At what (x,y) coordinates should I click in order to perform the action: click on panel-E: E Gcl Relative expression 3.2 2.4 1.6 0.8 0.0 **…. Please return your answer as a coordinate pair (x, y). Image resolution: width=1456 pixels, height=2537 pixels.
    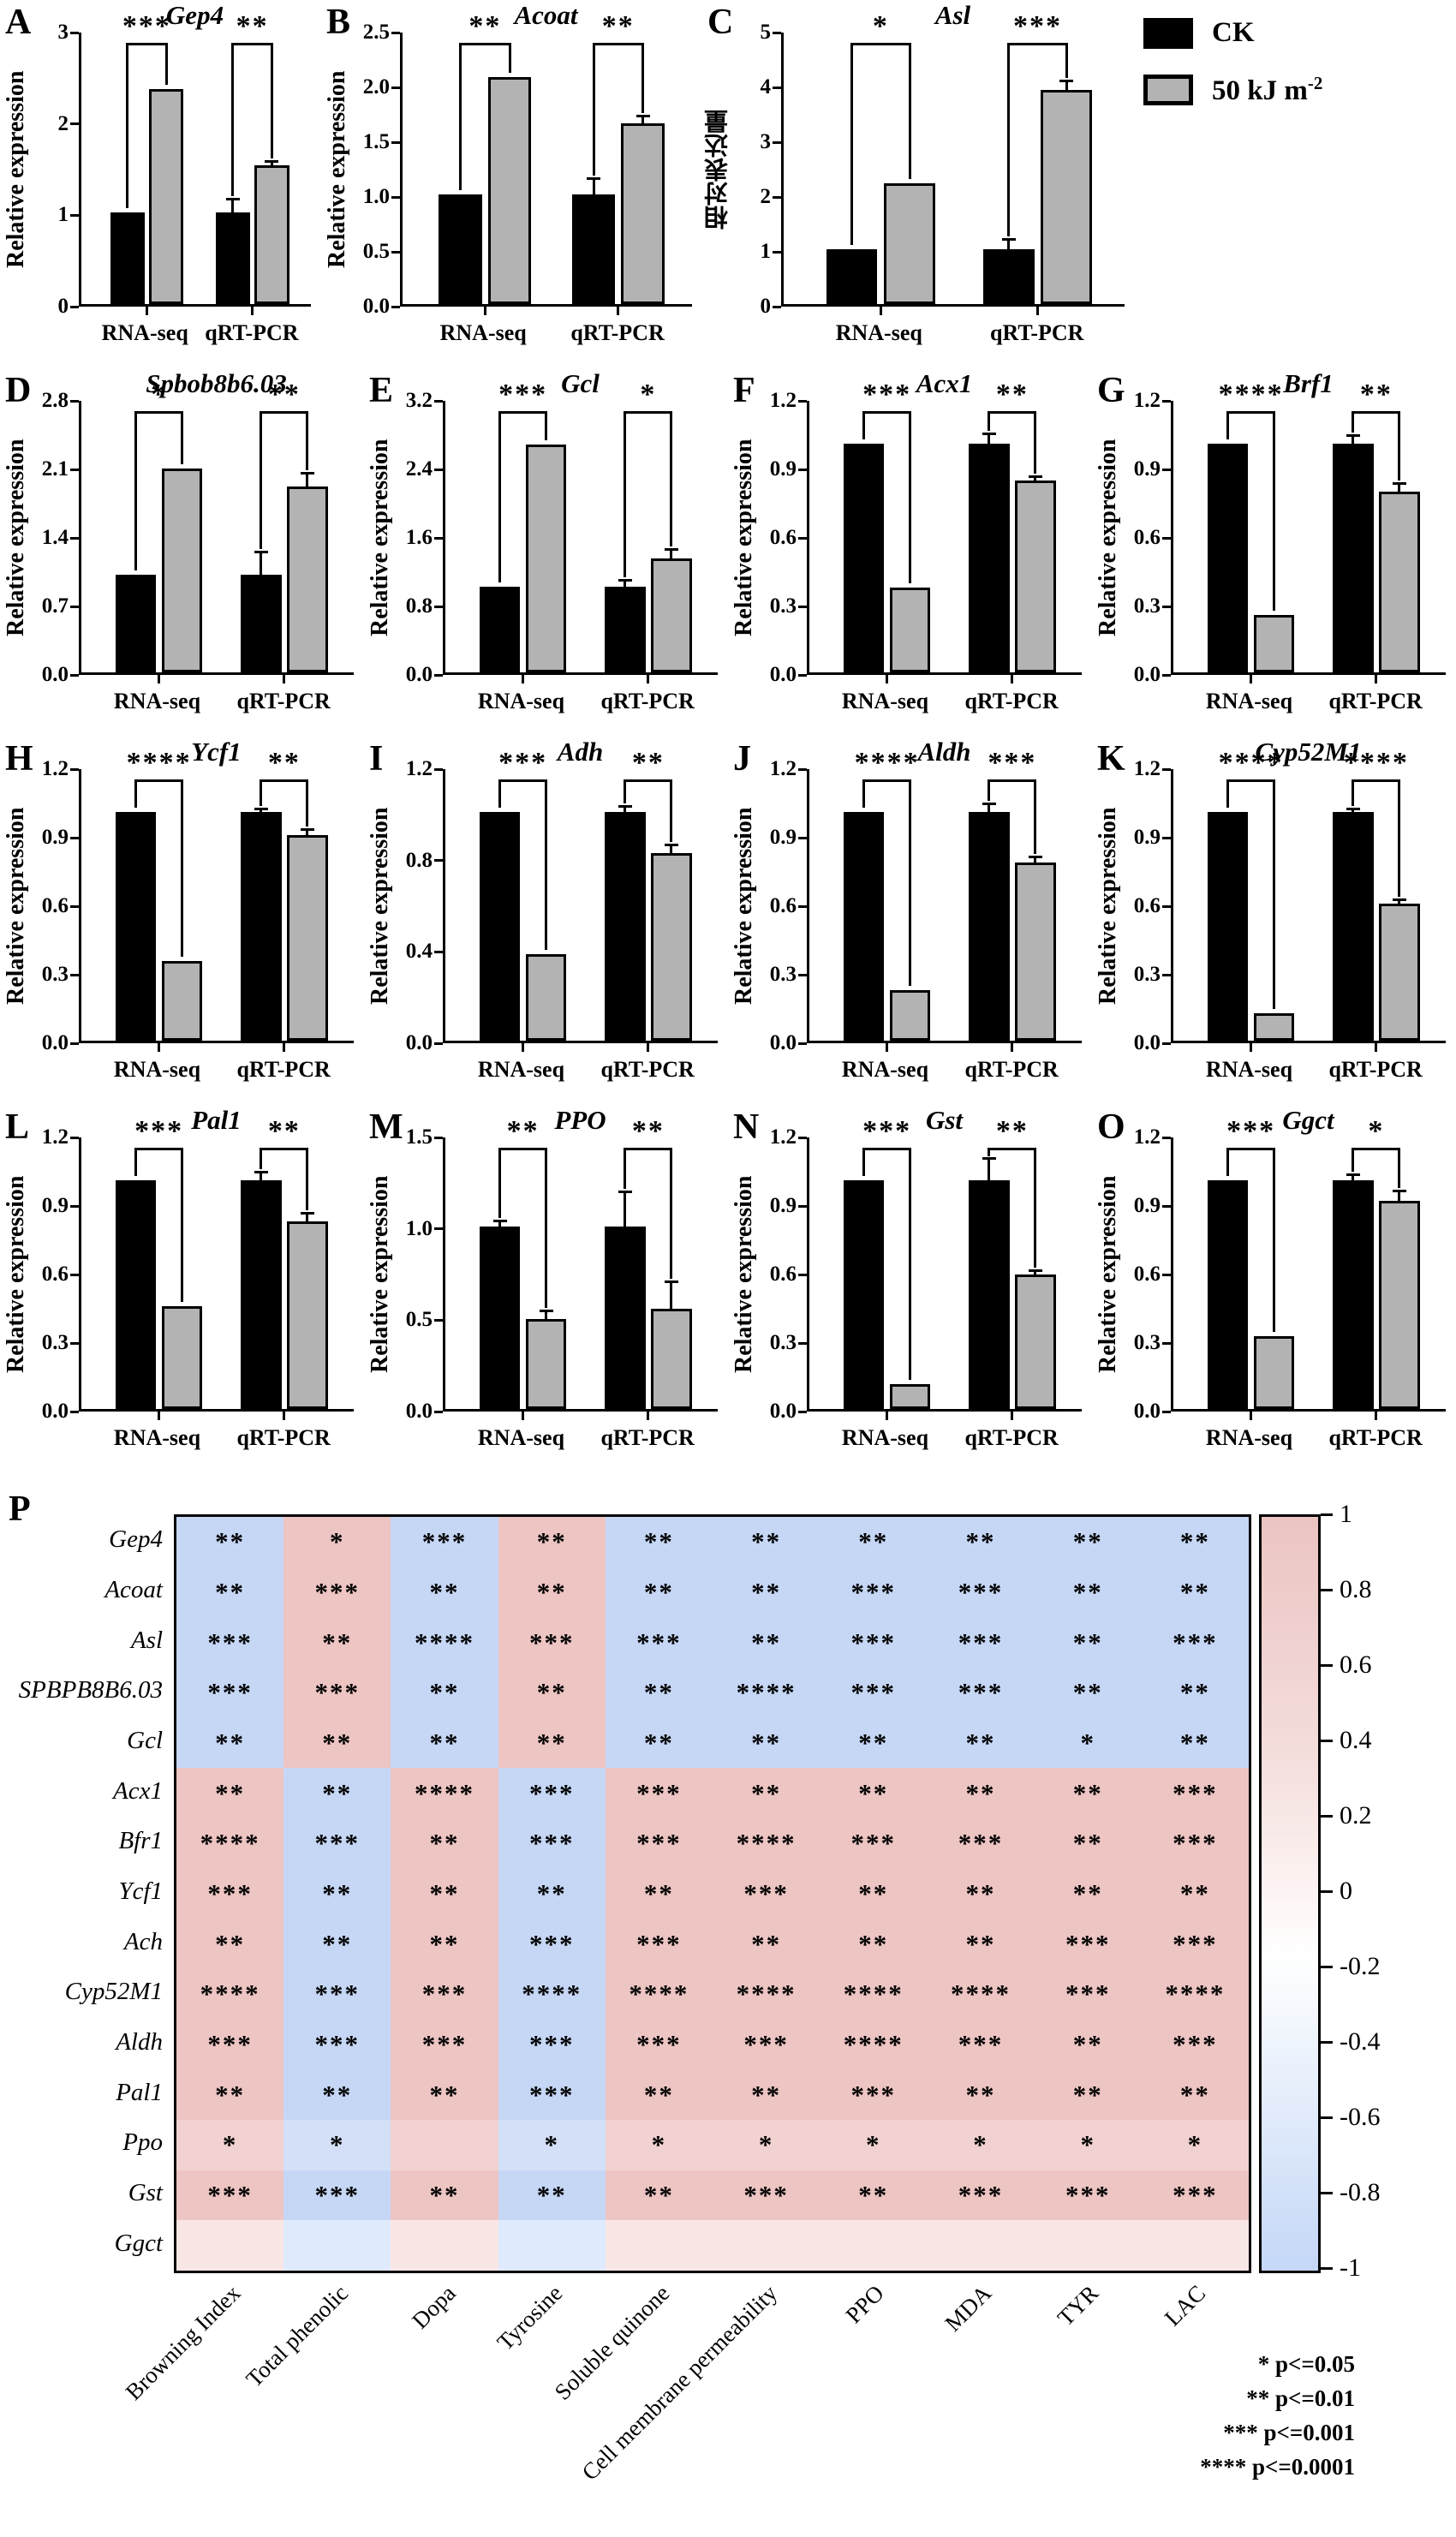
    Looking at the image, I should click on (546, 552).